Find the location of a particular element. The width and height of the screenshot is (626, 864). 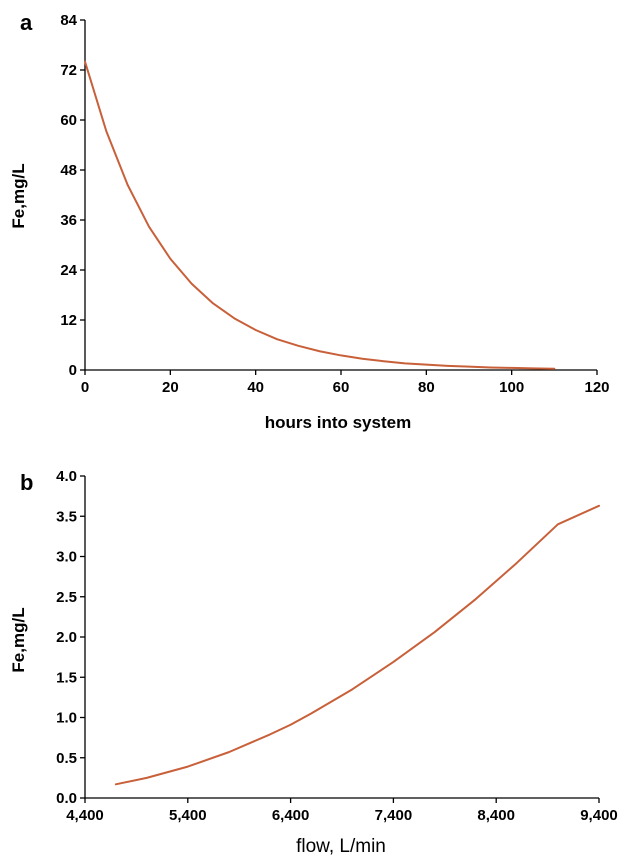

y-tick-label-b: 2.5 is located at coordinates (66, 597).